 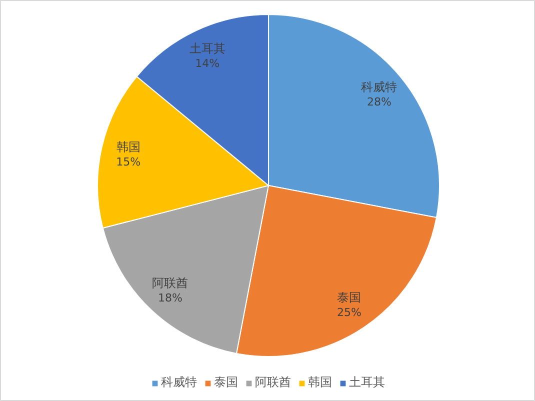 What do you see at coordinates (349, 312) in the screenshot?
I see `data-label: 25%` at bounding box center [349, 312].